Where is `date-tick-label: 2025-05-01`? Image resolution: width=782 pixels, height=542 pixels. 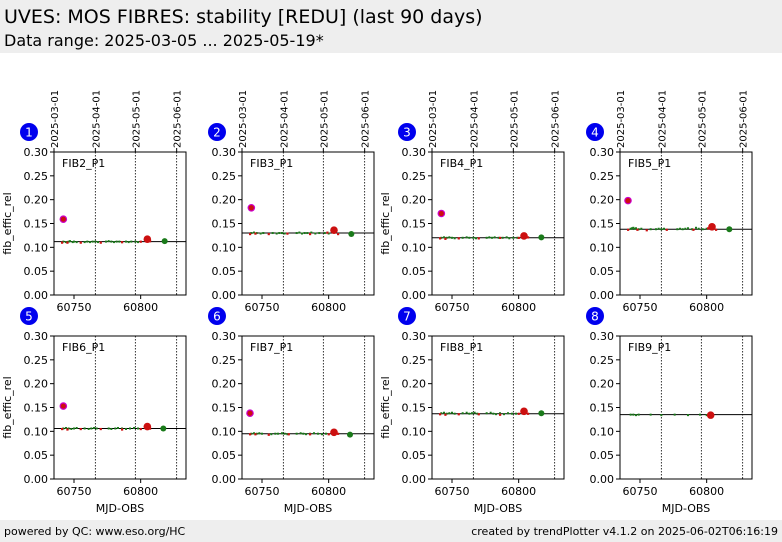 date-tick-label: 2025-05-01 is located at coordinates (324, 119).